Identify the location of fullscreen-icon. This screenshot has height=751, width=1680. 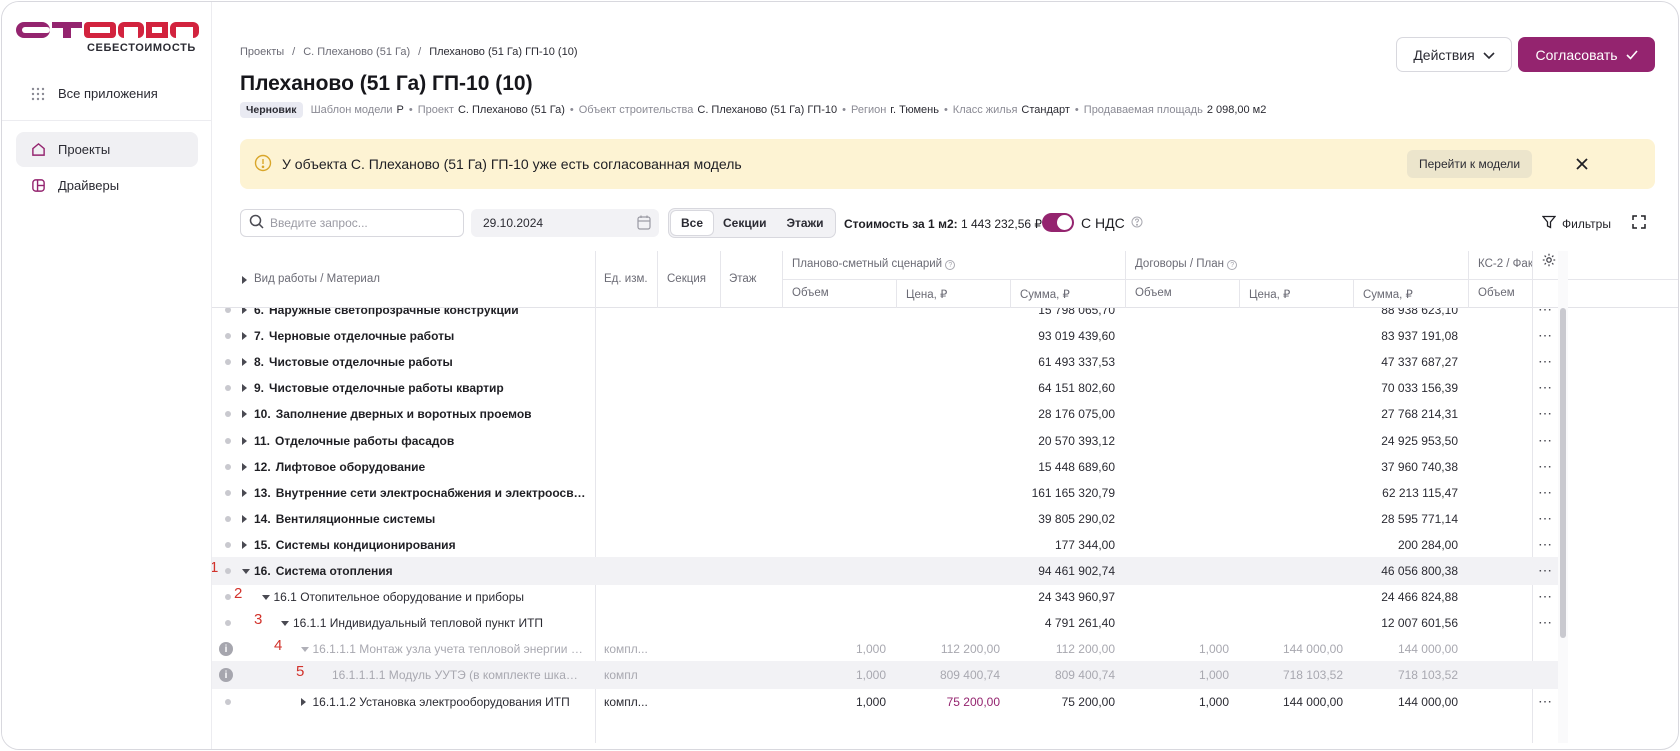
(1639, 223).